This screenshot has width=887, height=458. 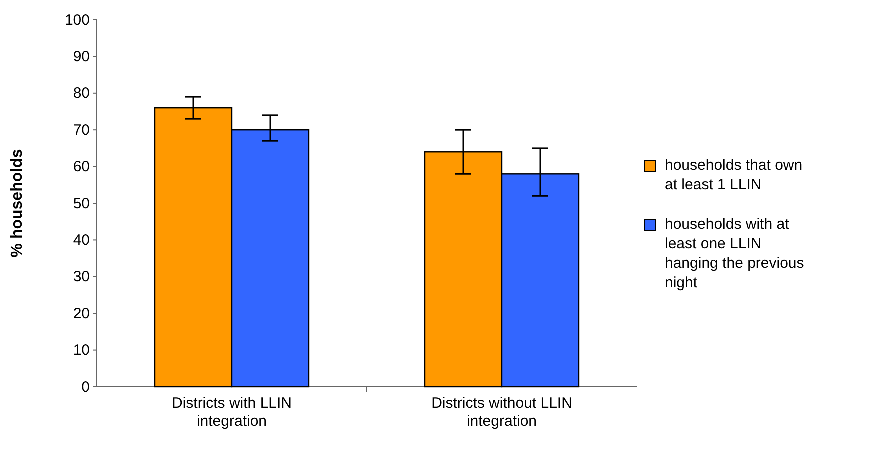 I want to click on y-tick-label: 40, so click(x=81, y=240).